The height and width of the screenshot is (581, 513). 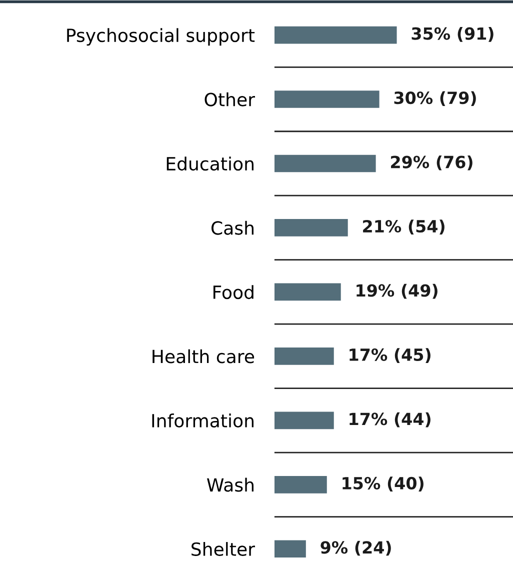 What do you see at coordinates (224, 549) in the screenshot?
I see `y-tick-label: Shelter` at bounding box center [224, 549].